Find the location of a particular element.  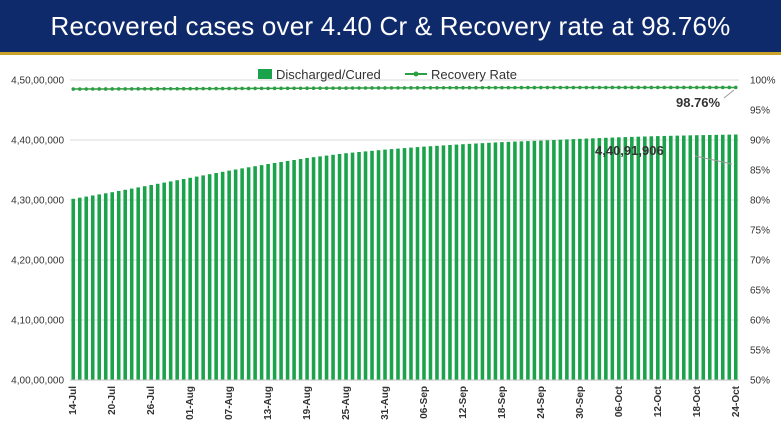

y-left-tick-label: 4,40,00,000 is located at coordinates (37, 141).